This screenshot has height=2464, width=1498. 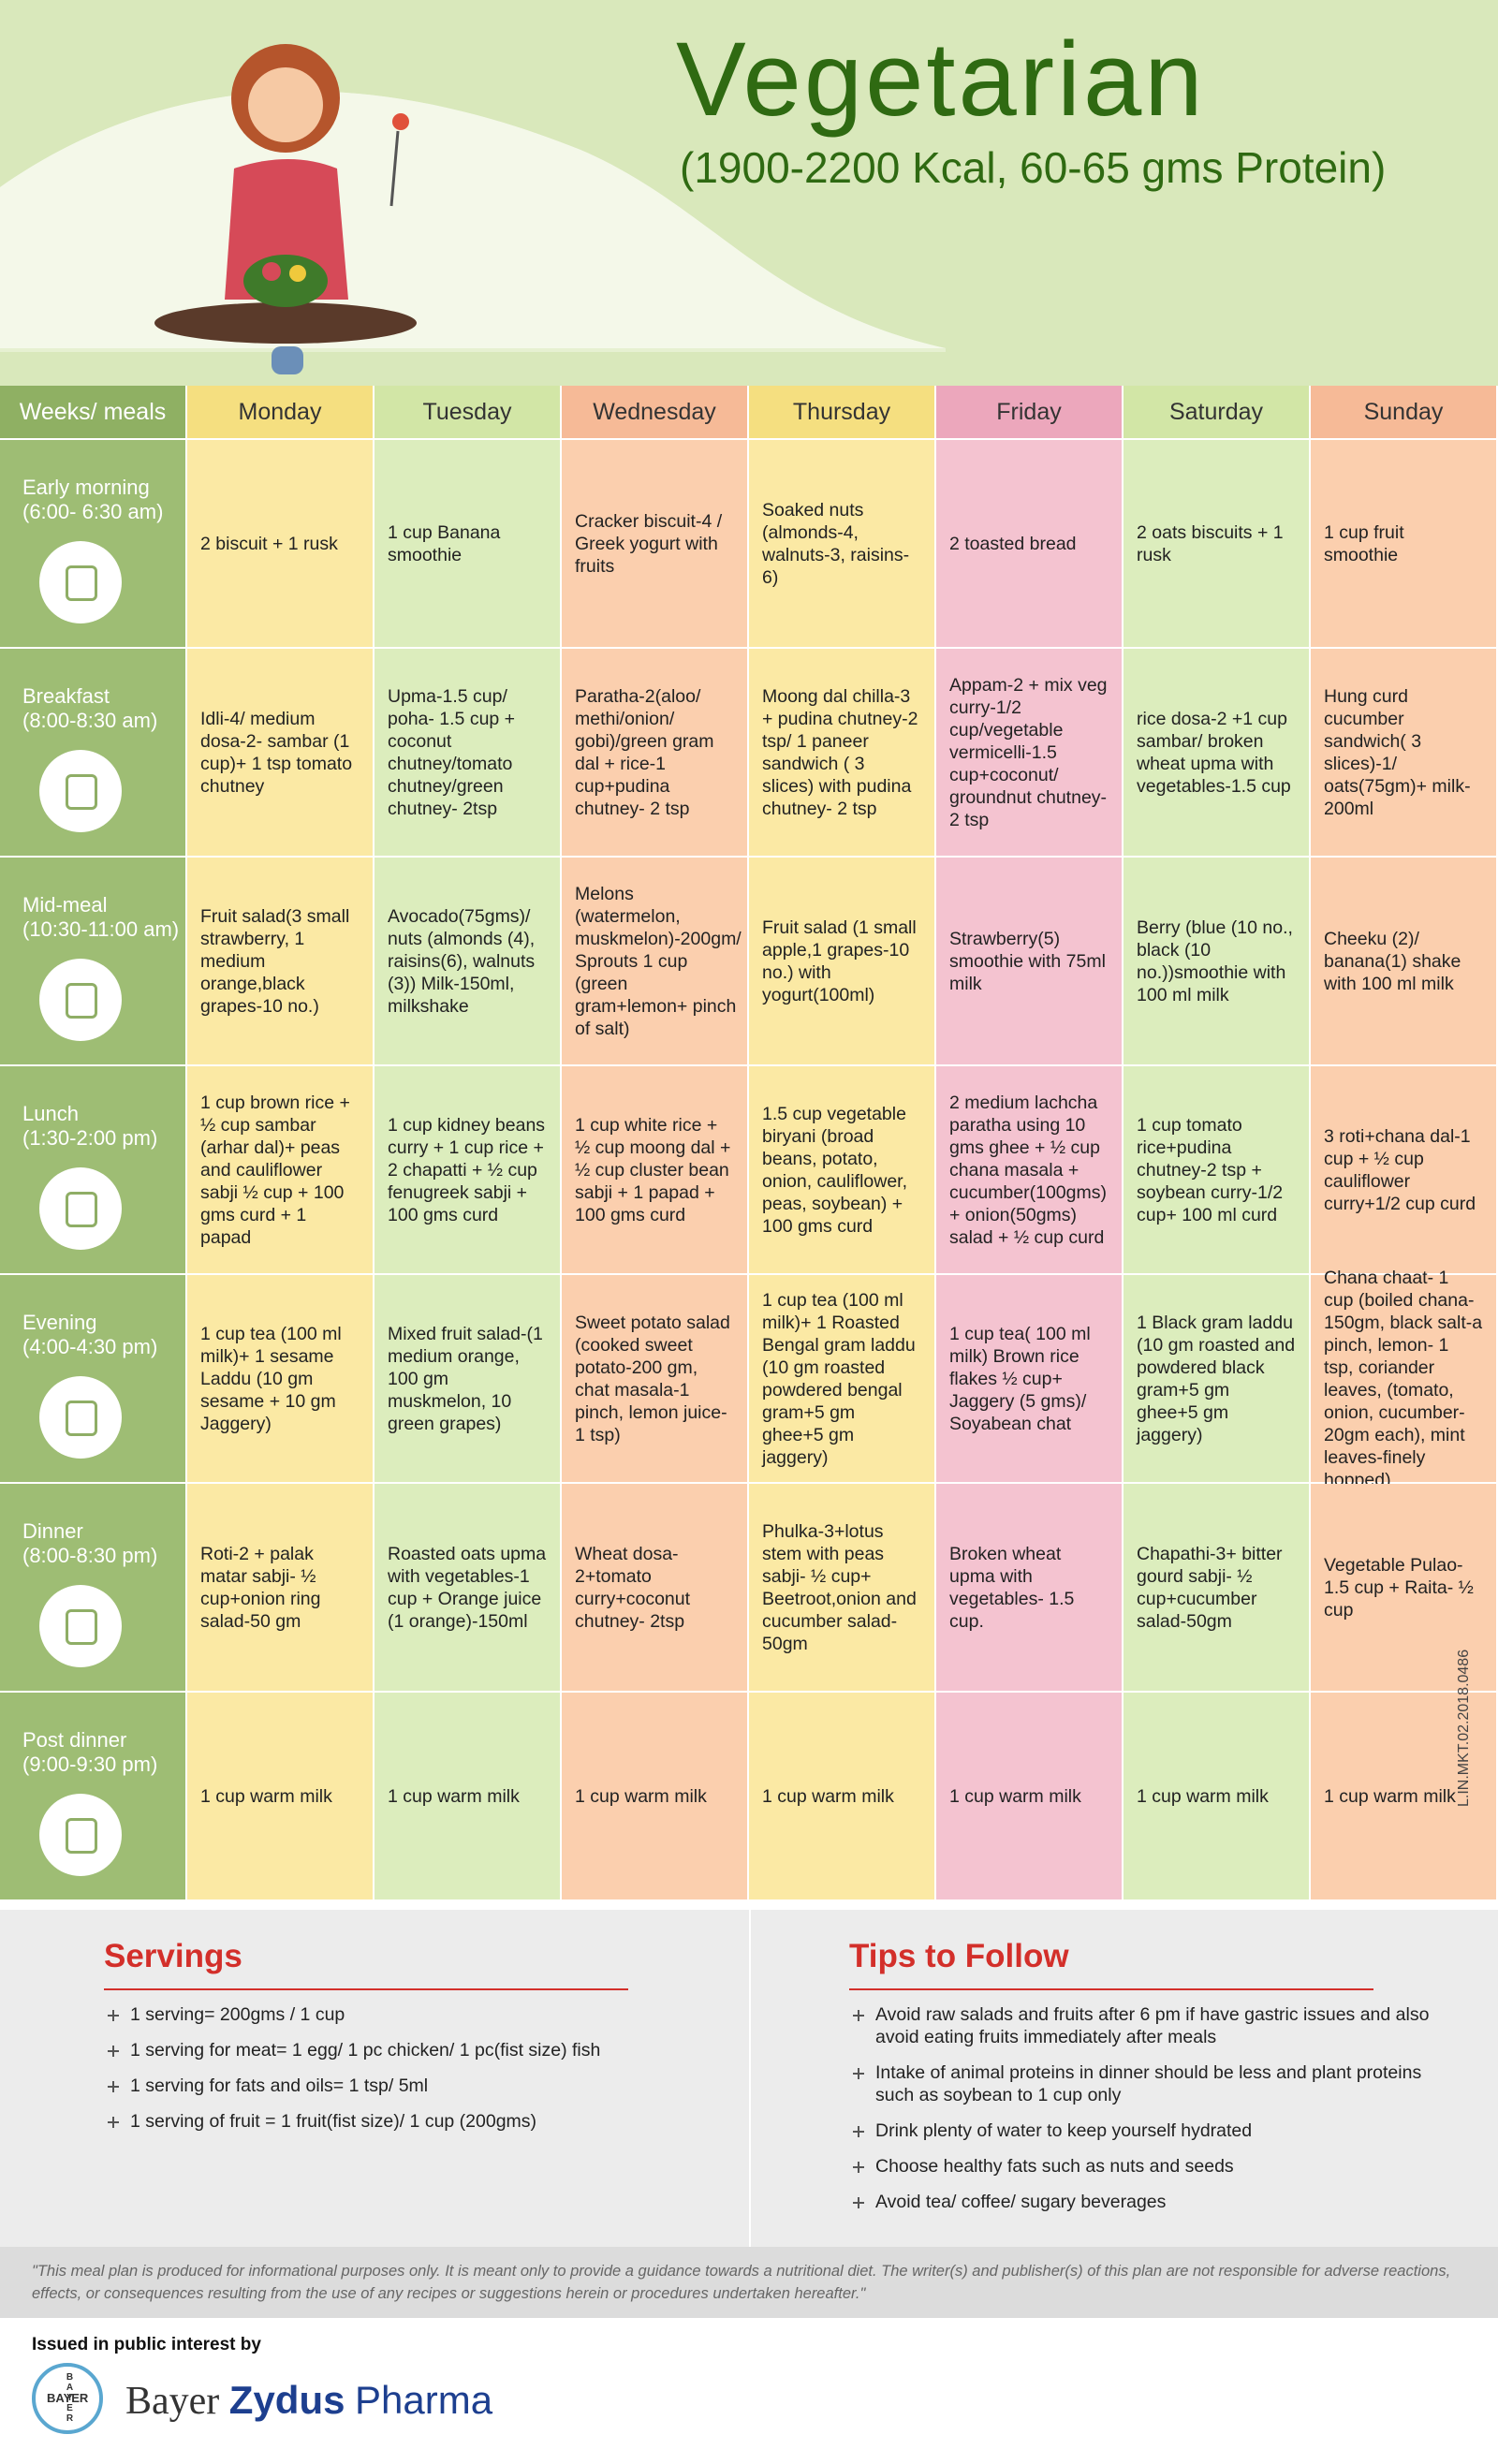 I want to click on tips-title: Tips to Follow, so click(x=959, y=1956).